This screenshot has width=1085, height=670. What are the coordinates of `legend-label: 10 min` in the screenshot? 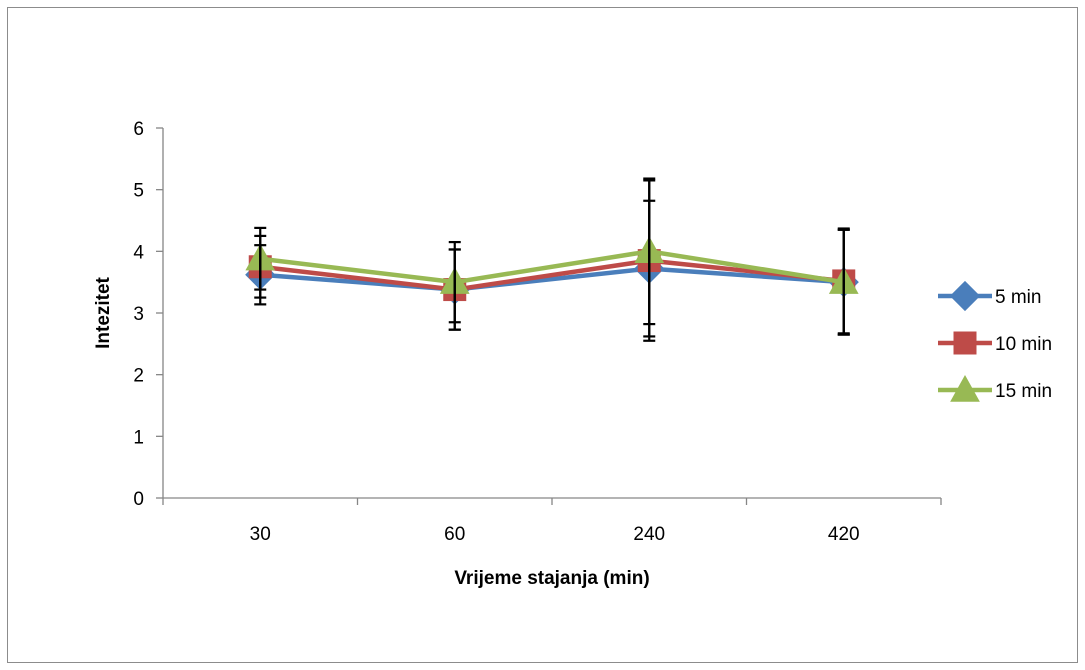 It's located at (1023, 344).